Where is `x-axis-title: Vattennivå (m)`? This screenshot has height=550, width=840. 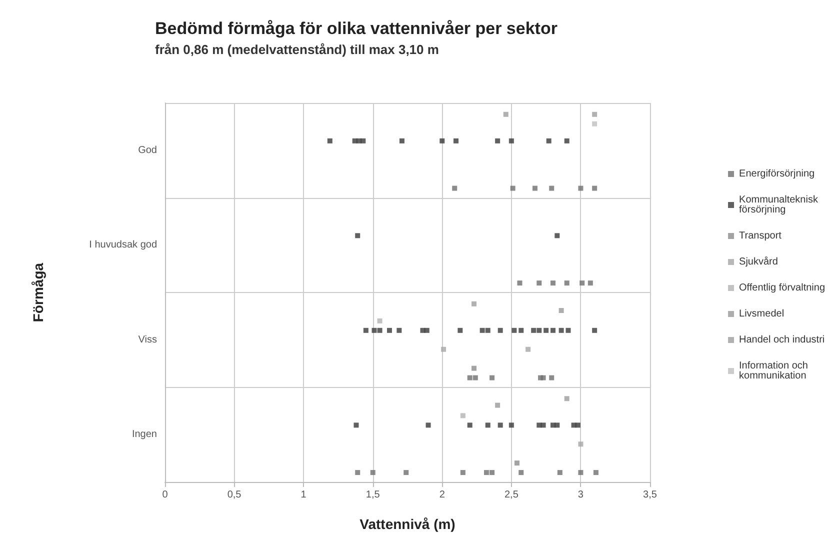
x-axis-title: Vattennivå (m) is located at coordinates (408, 524).